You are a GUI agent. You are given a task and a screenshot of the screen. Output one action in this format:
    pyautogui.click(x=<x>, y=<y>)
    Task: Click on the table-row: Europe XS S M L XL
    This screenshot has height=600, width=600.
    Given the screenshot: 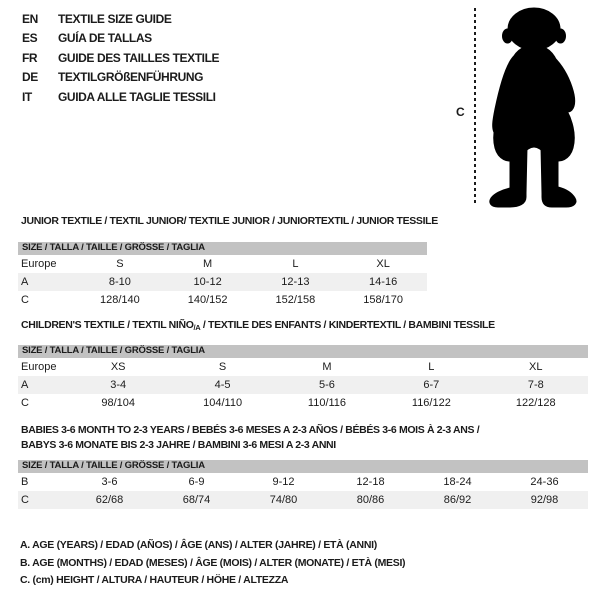 What is the action you would take?
    pyautogui.click(x=303, y=367)
    